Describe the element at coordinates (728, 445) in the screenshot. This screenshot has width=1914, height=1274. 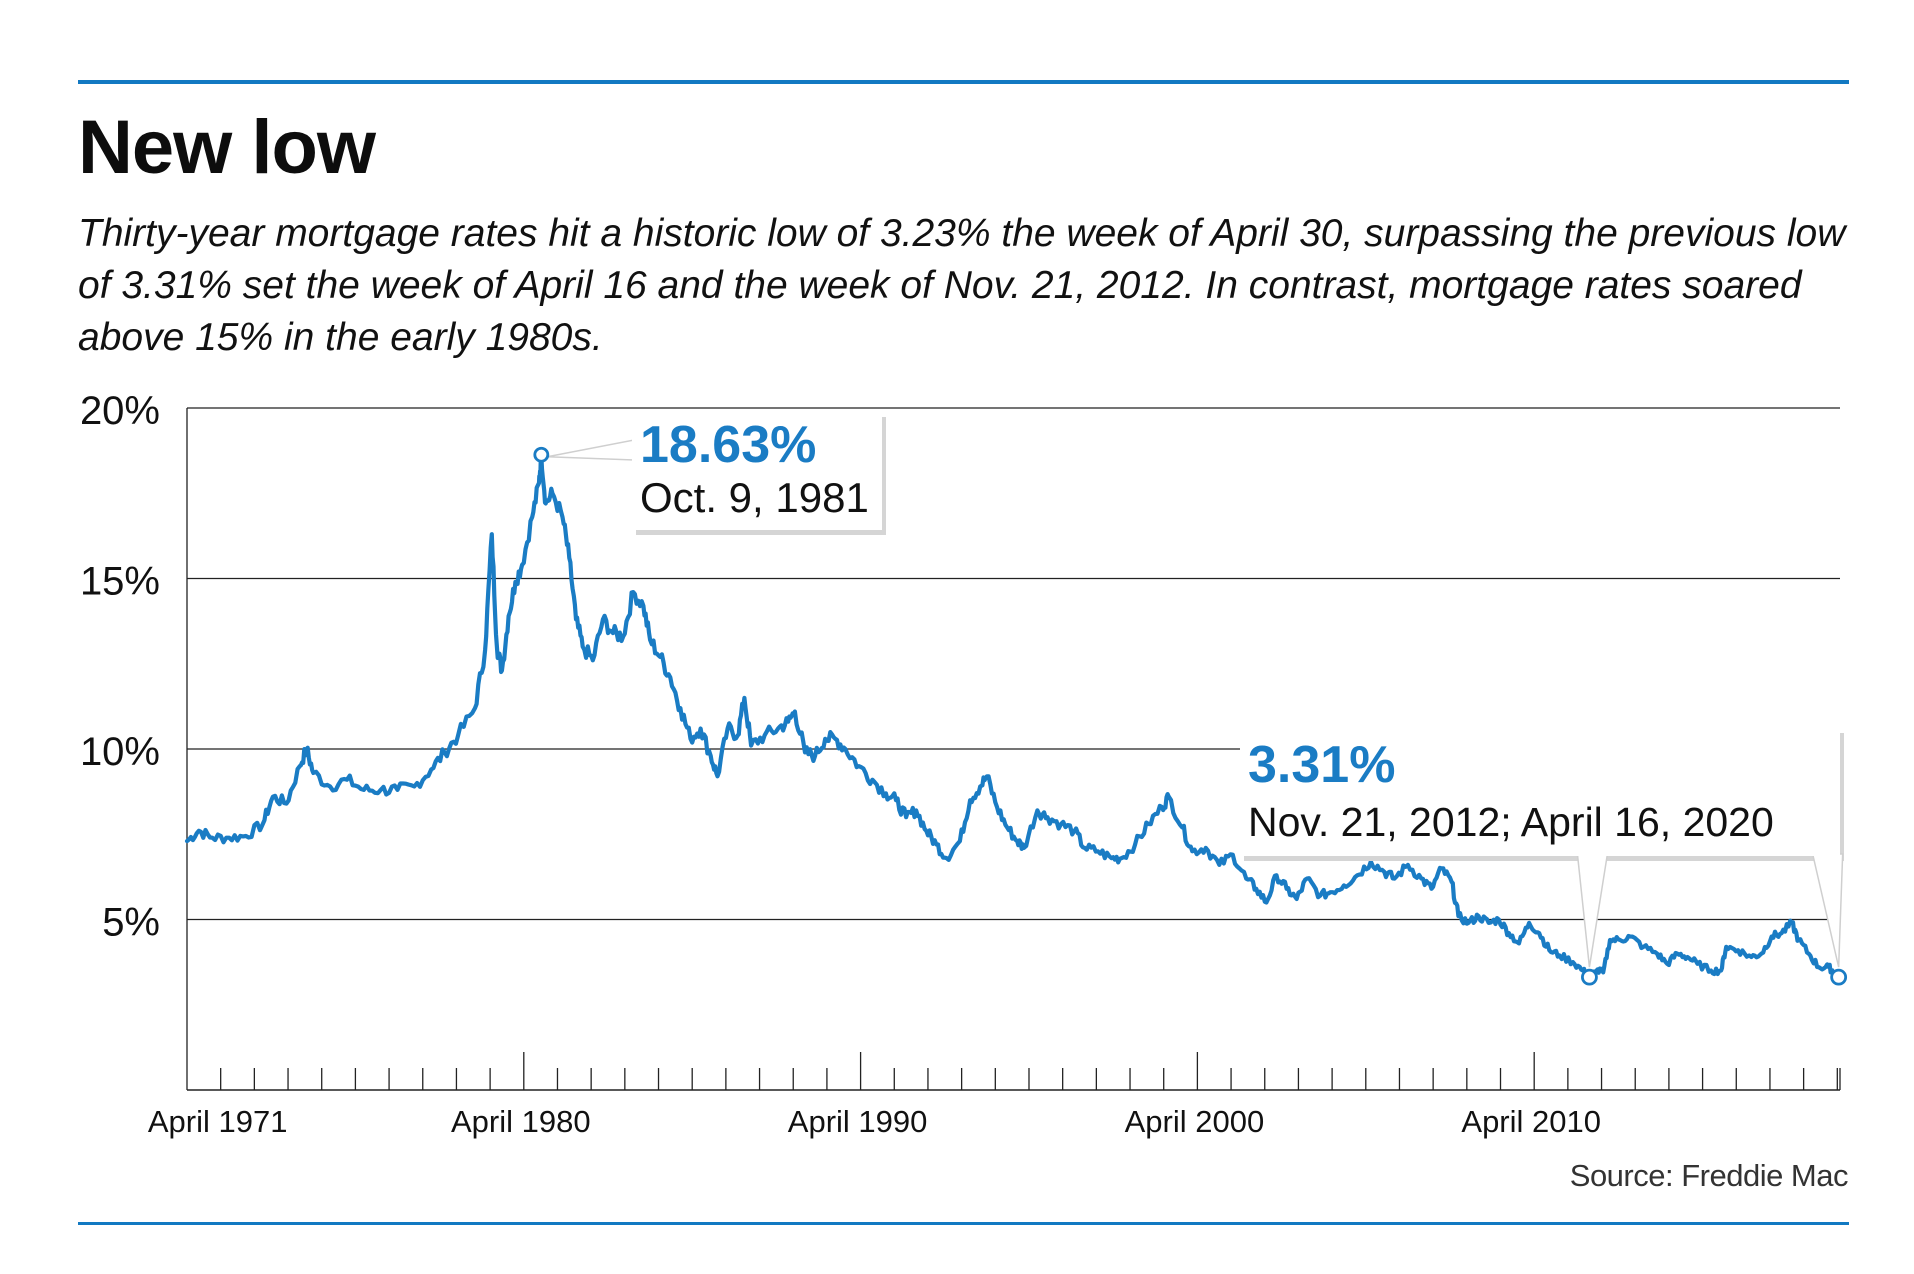
I see `peak-value-label: 18.63%` at that location.